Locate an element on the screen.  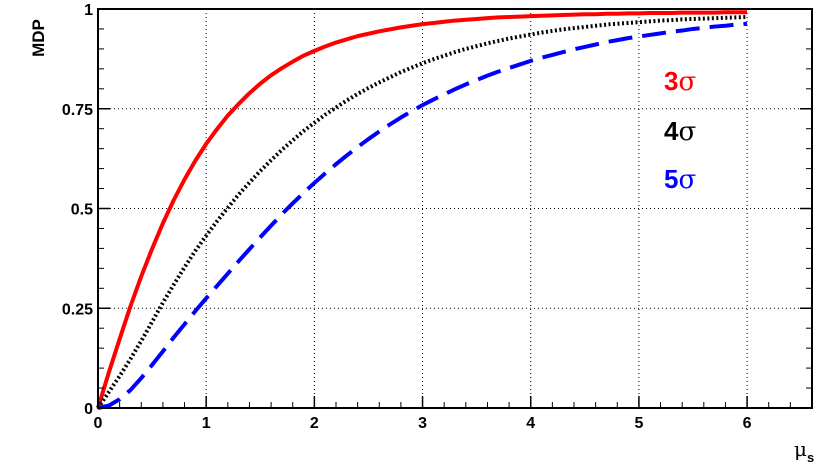
y-axis-title: MDP is located at coordinates (38, 38).